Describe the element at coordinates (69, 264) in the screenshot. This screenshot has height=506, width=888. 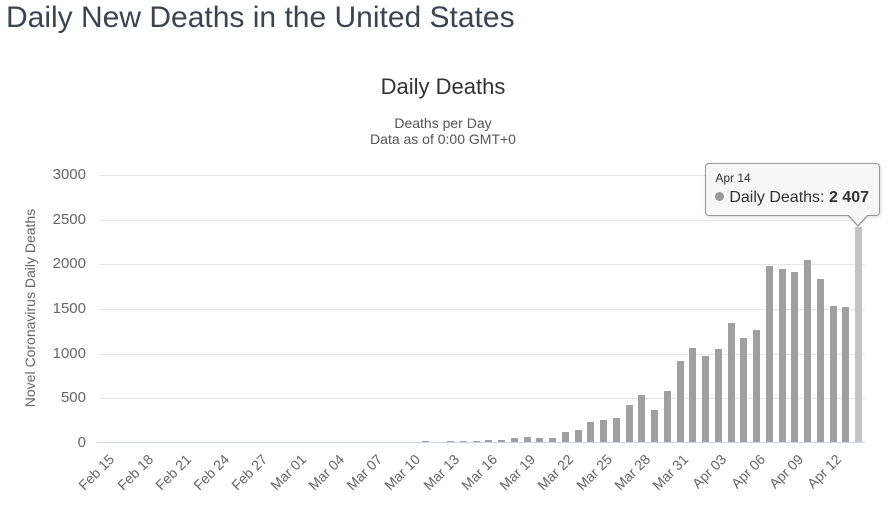
I see `y-tick-label: 2000` at that location.